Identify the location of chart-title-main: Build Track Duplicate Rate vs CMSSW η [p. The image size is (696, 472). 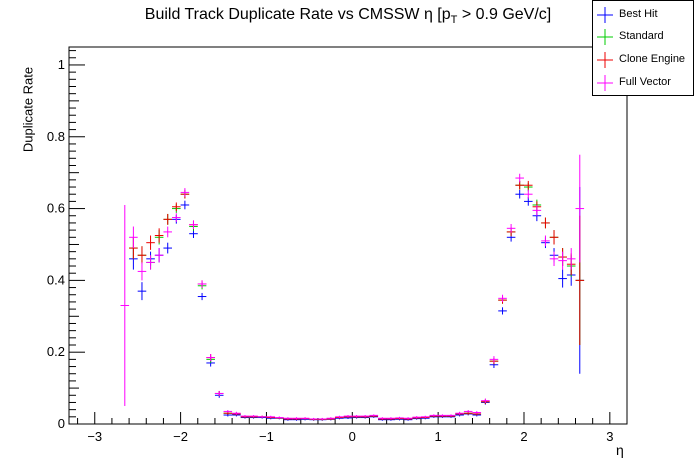
(297, 14).